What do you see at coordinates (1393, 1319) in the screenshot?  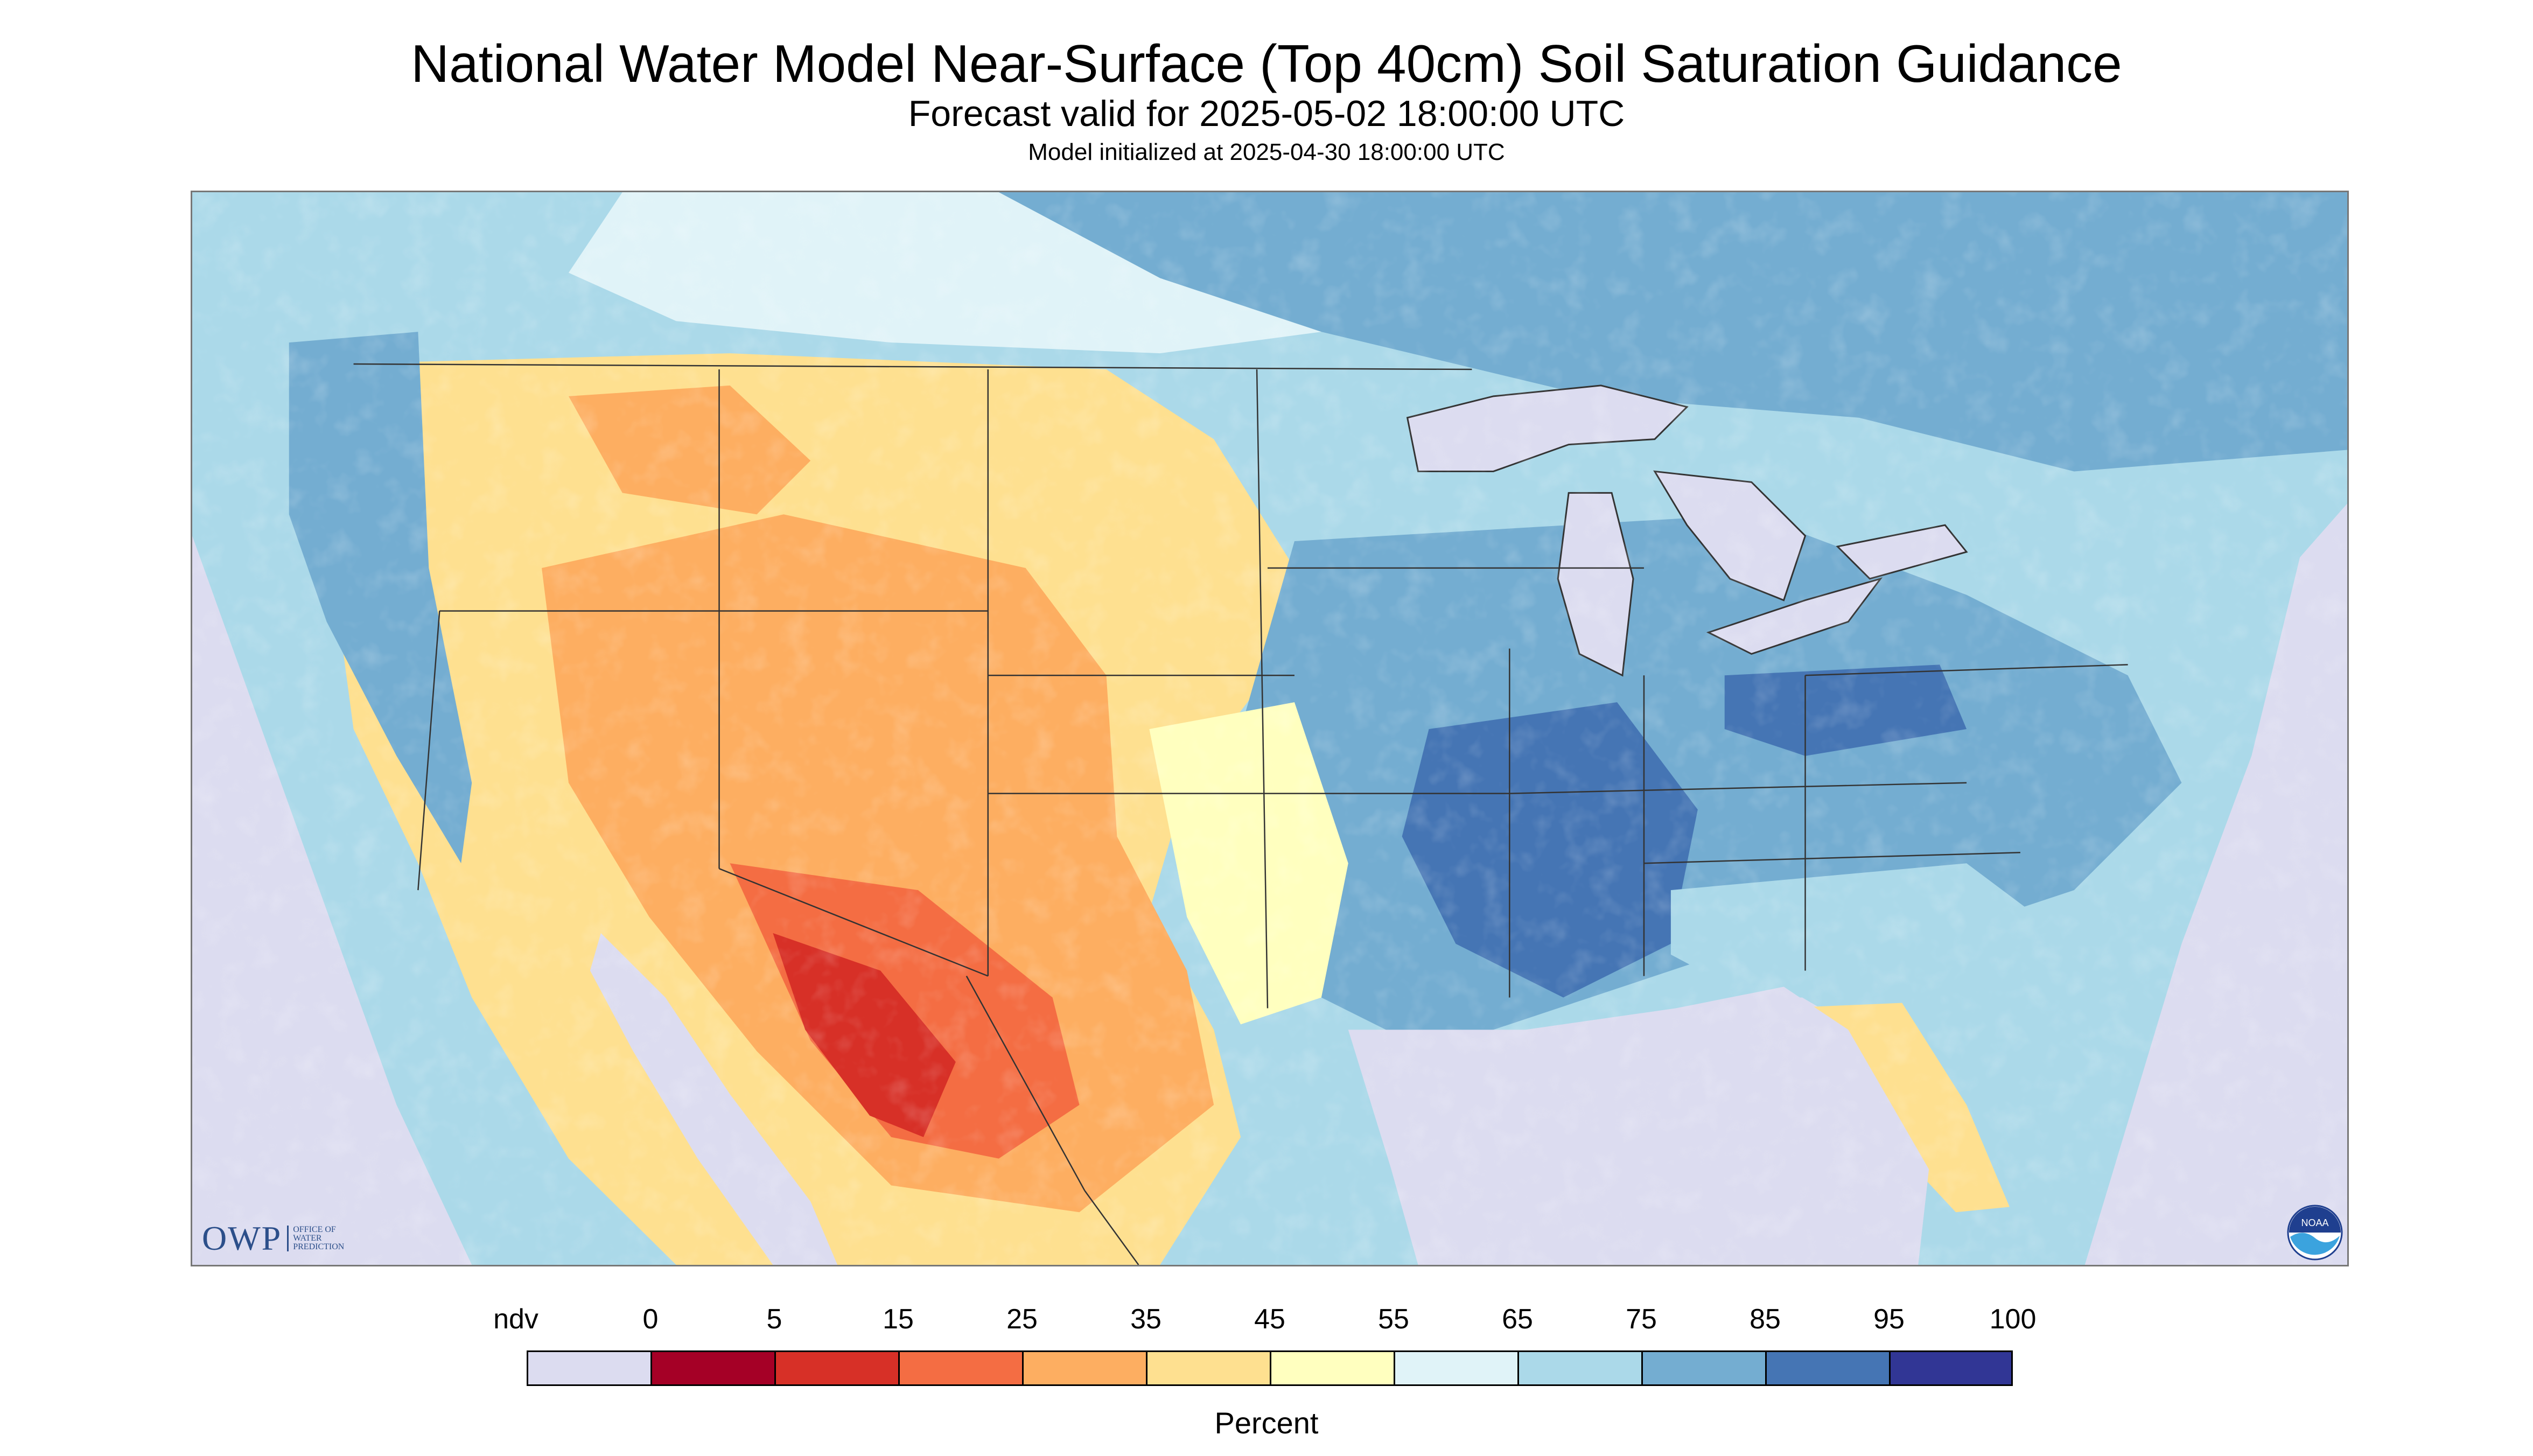 I see `legend-label: 55` at bounding box center [1393, 1319].